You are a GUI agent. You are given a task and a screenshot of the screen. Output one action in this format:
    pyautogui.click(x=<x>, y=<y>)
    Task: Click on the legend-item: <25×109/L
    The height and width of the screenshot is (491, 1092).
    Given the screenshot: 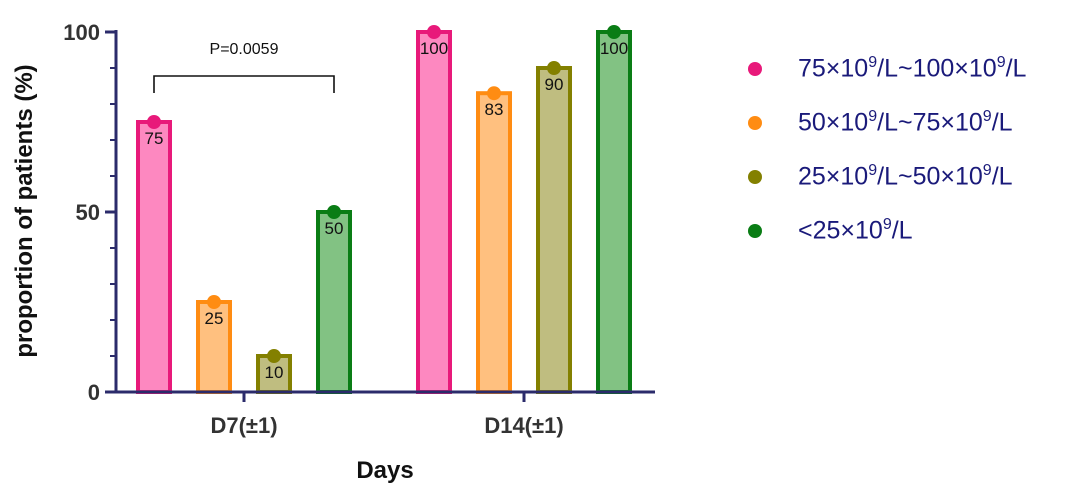 What is the action you would take?
    pyautogui.click(x=887, y=231)
    